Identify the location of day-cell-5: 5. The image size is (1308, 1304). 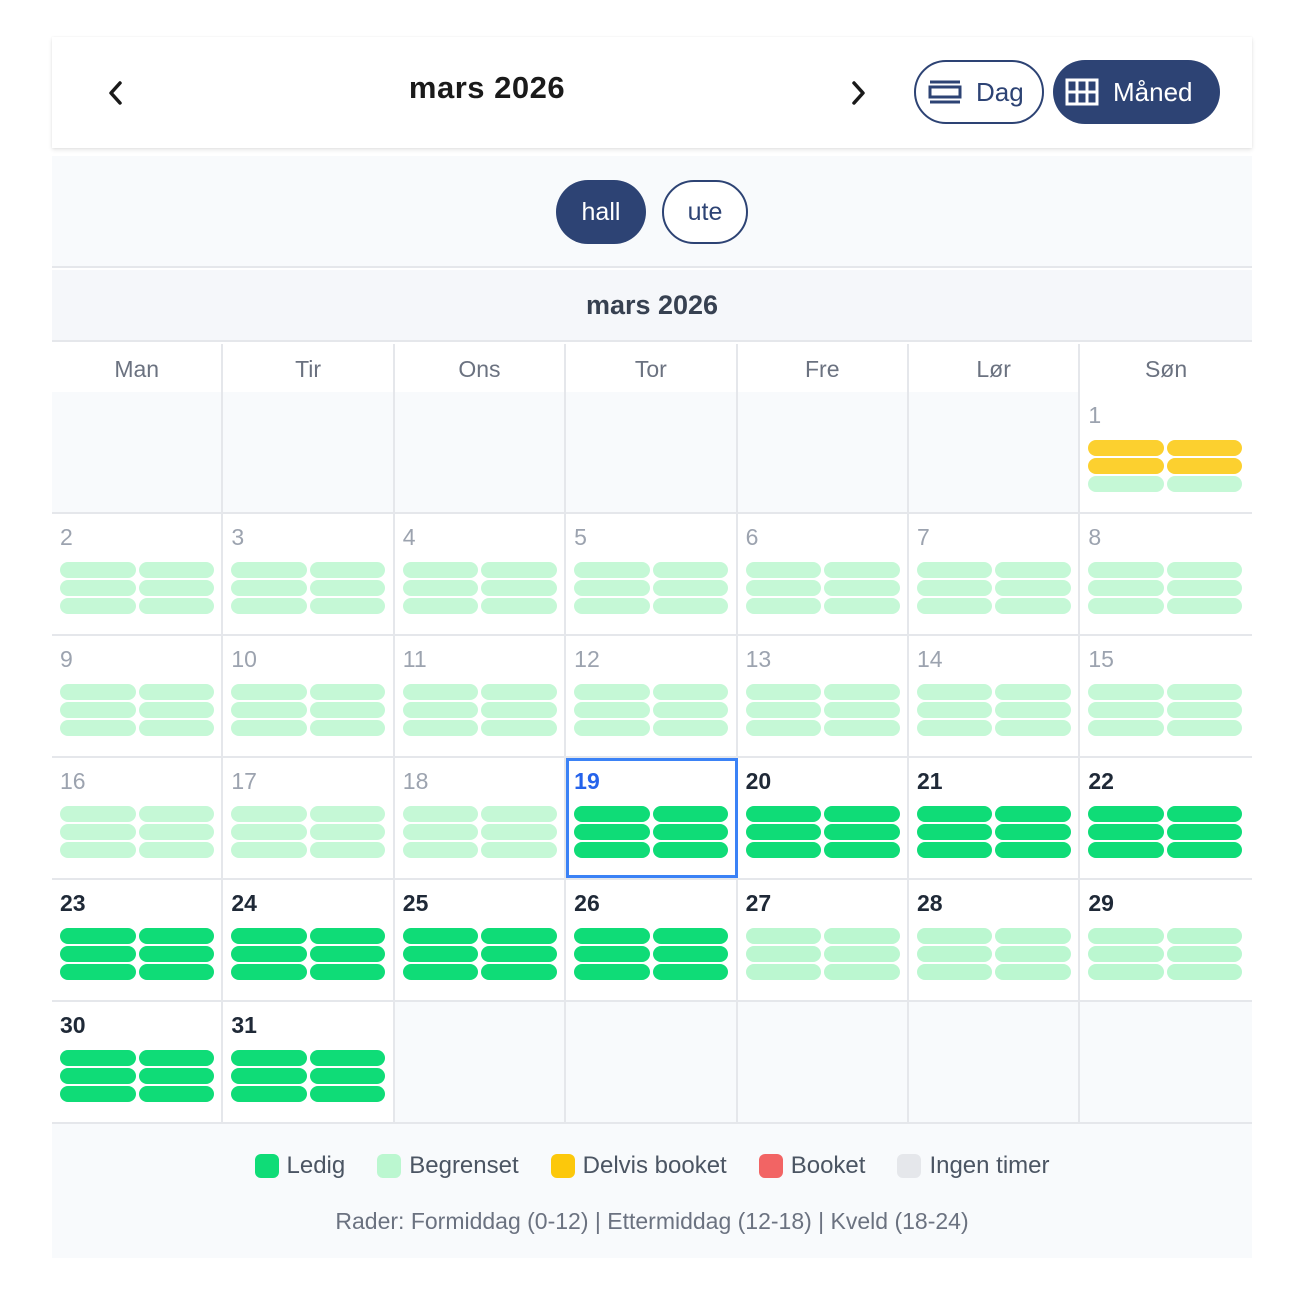
(652, 574).